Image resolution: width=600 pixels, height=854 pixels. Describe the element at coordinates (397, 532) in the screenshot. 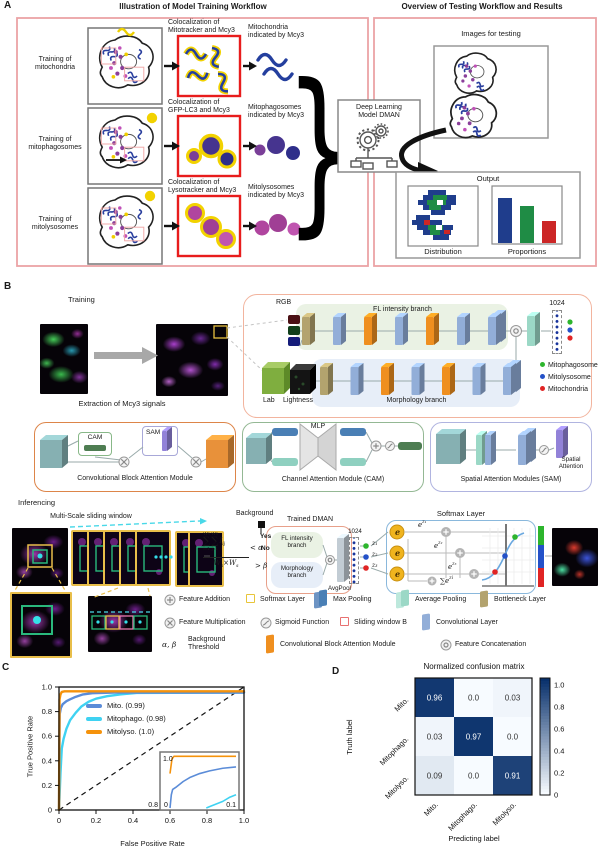

I see `e-circle-1-label: e` at that location.